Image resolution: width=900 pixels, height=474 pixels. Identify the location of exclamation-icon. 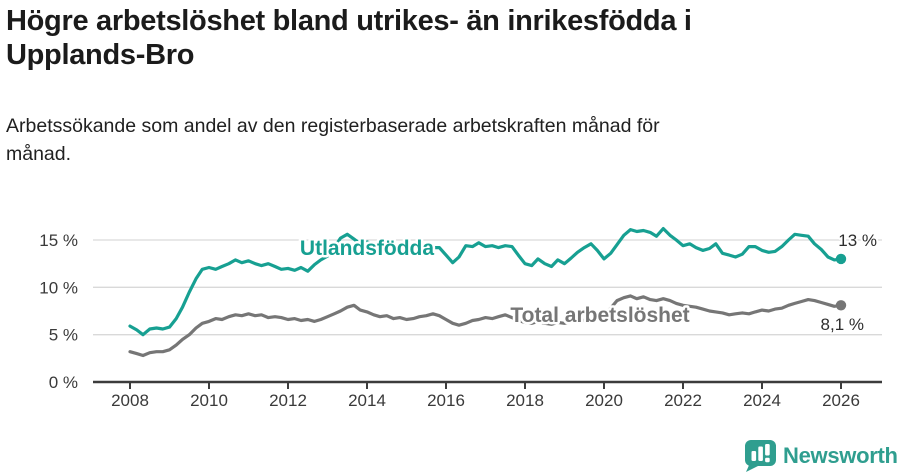
(767, 450).